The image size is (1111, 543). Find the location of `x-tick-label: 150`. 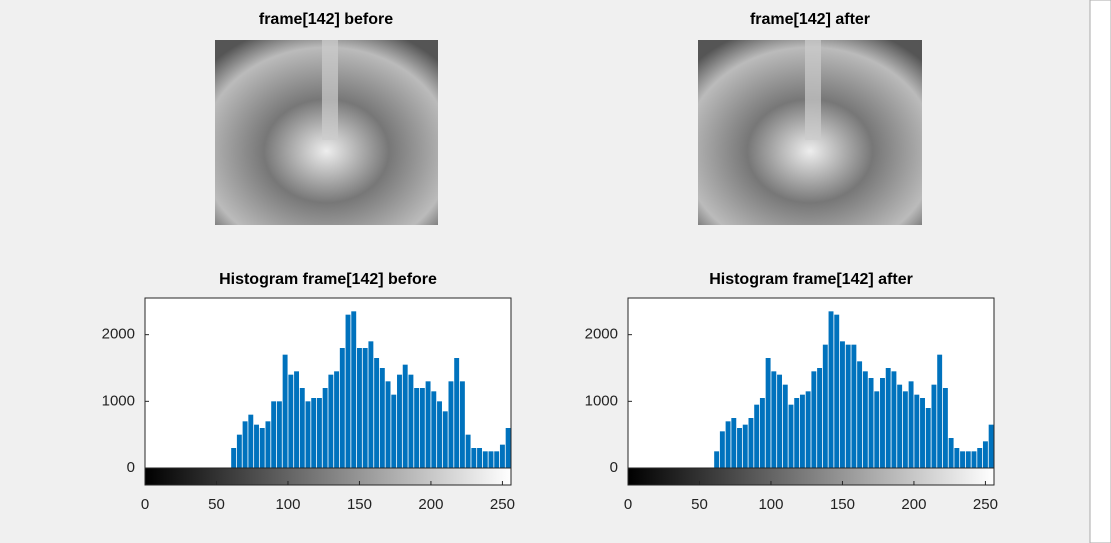

x-tick-label: 150 is located at coordinates (359, 504).